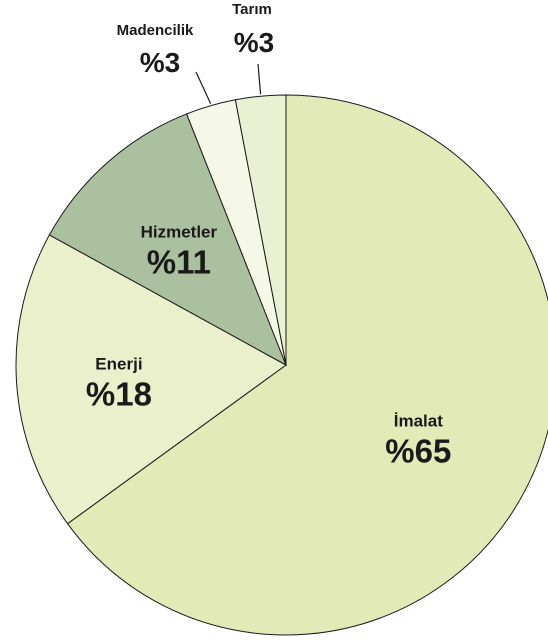 Image resolution: width=548 pixels, height=641 pixels. I want to click on slice-value-enerji: %18, so click(119, 394).